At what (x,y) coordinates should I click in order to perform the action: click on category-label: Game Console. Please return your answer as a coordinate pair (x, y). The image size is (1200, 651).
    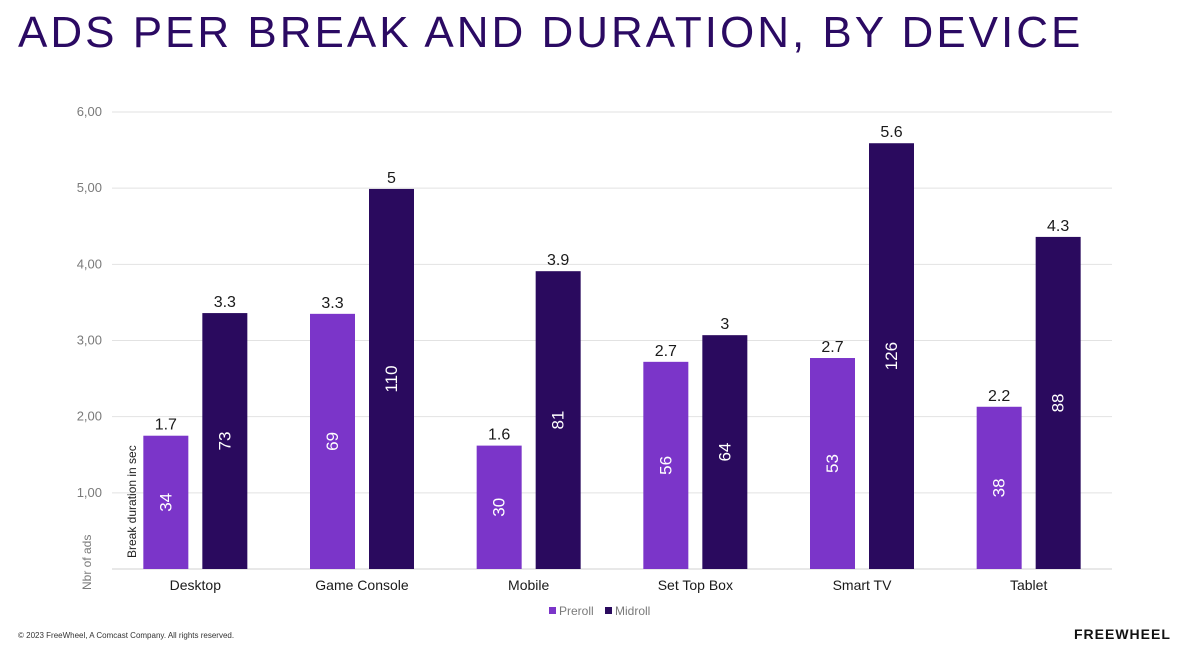
    Looking at the image, I should click on (362, 585).